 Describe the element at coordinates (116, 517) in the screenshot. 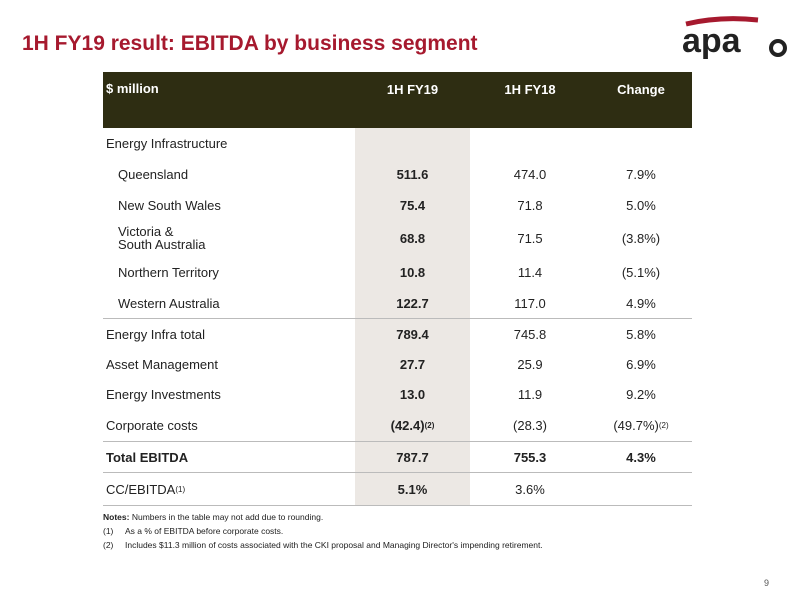

I see `notes-heading: Notes:` at that location.